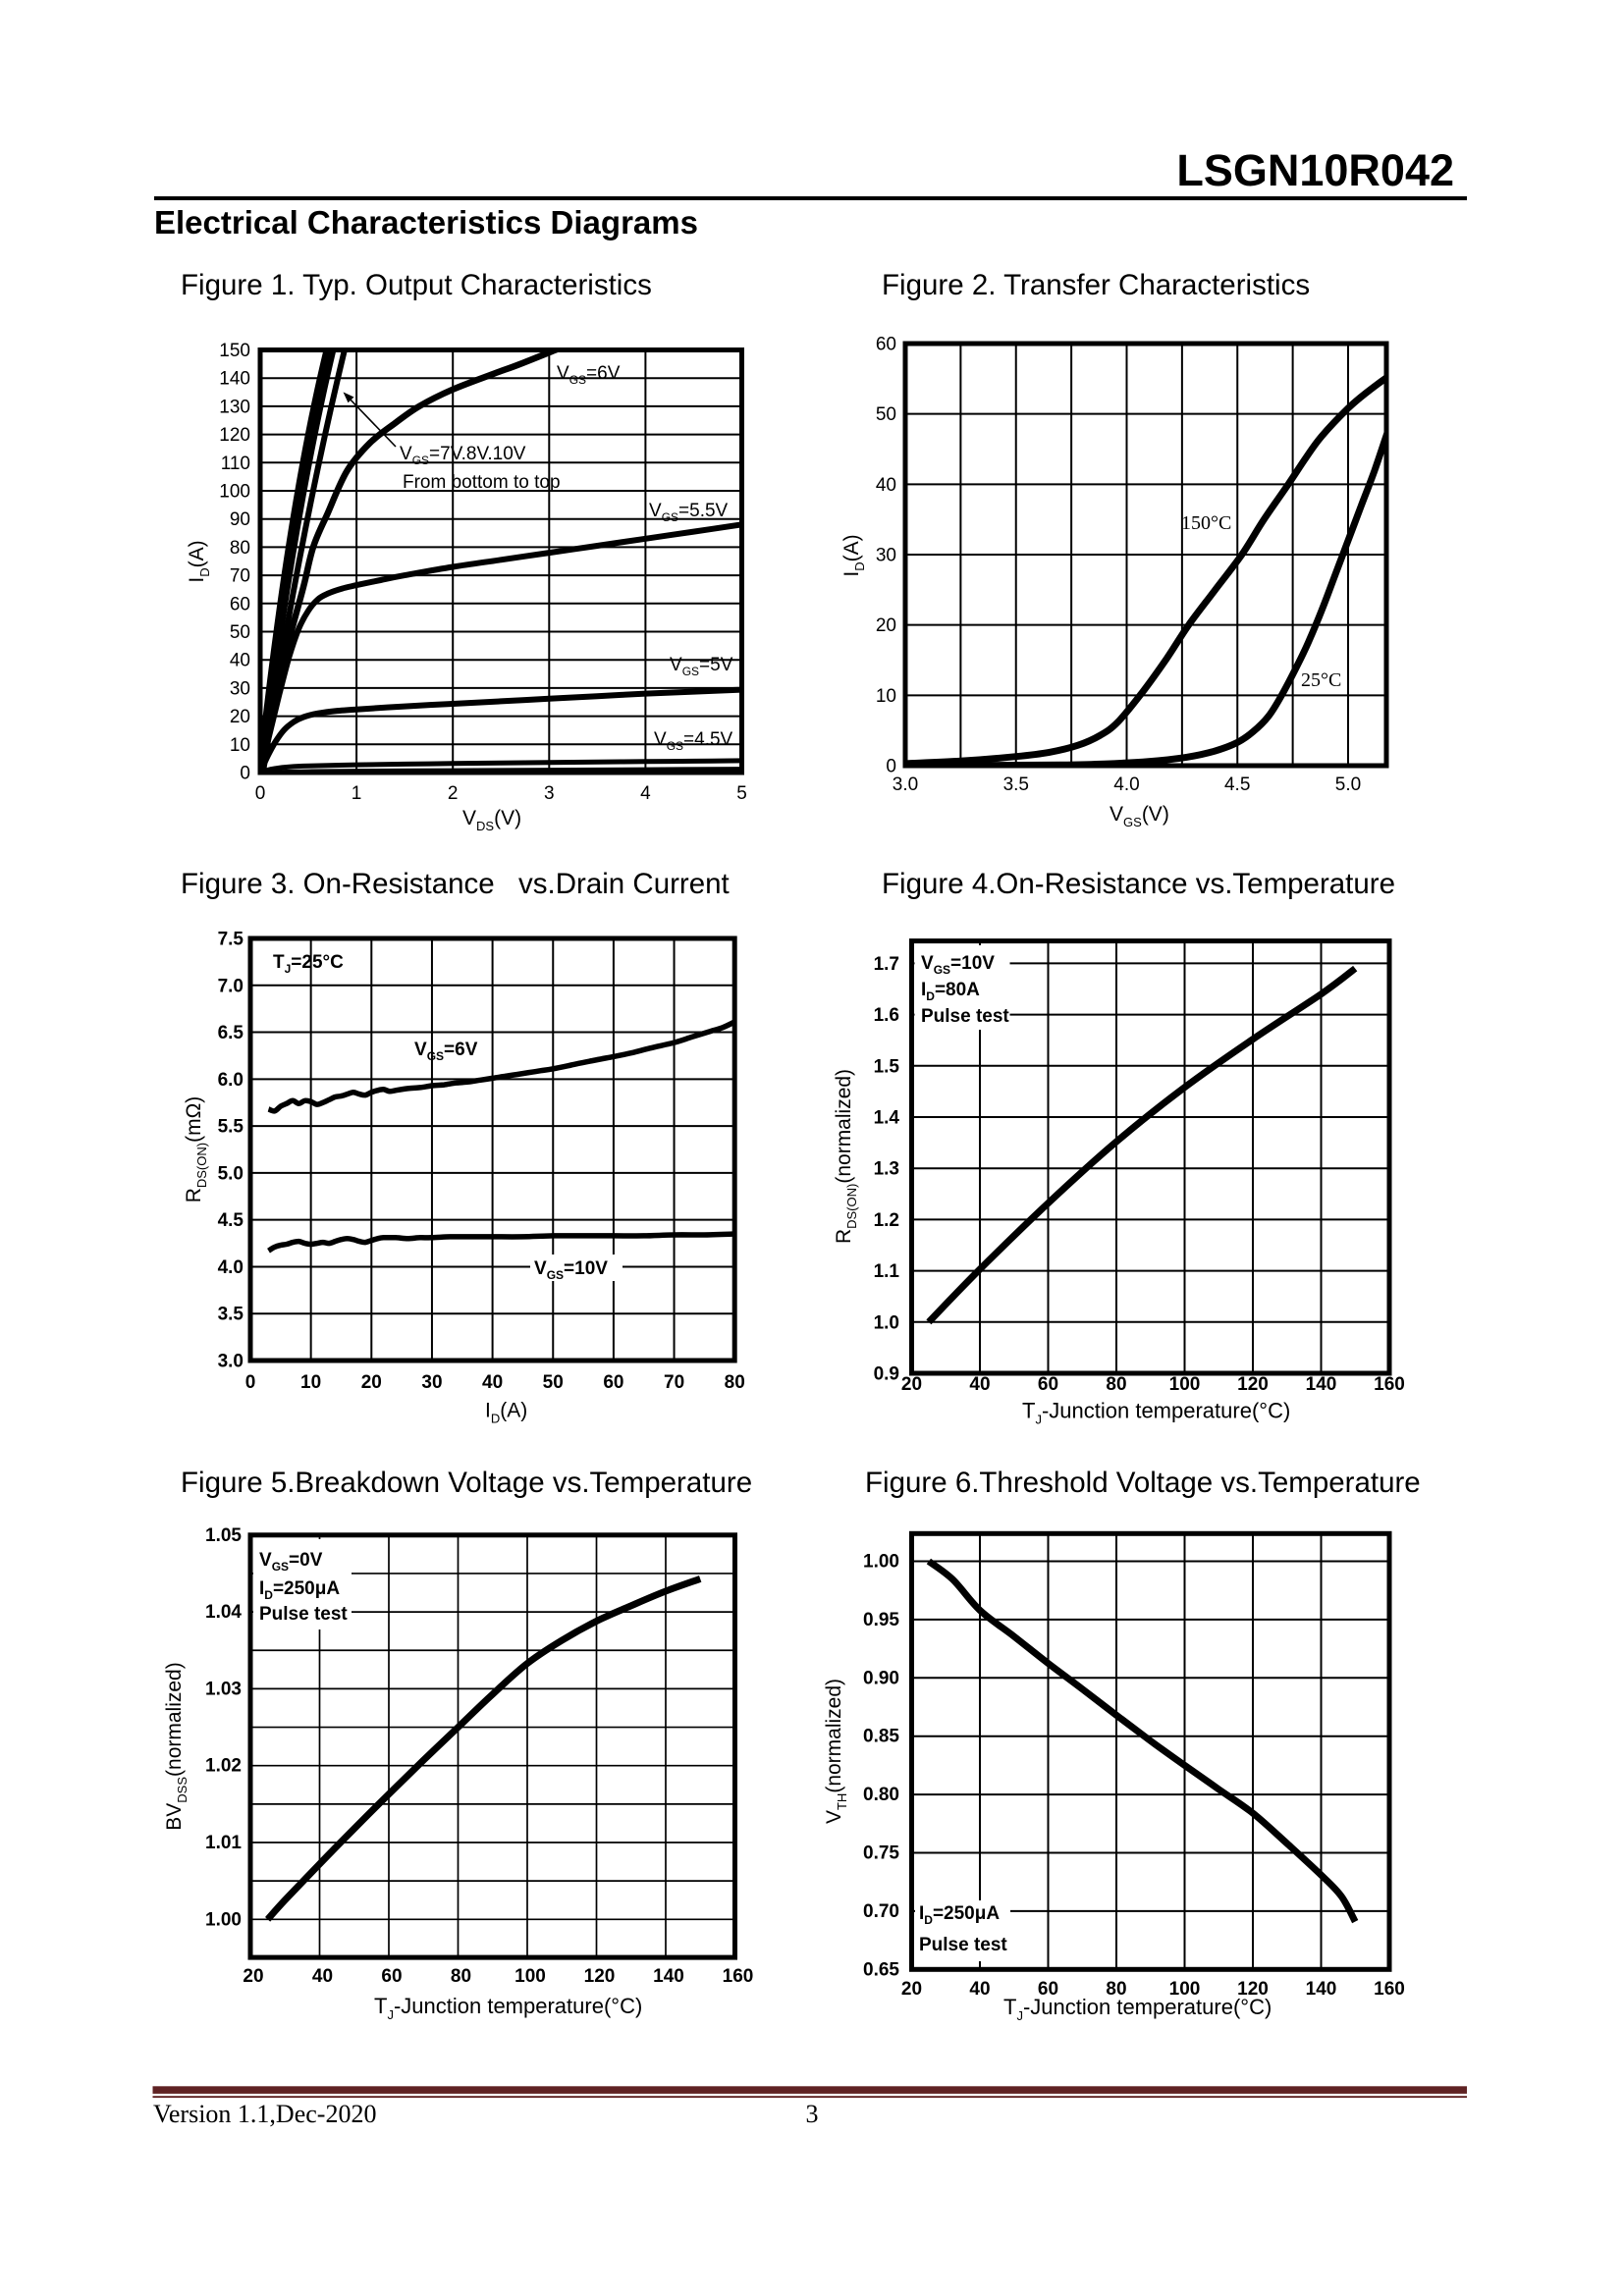 This screenshot has height=2296, width=1624. What do you see at coordinates (357, 793) in the screenshot?
I see `svg-text: 1` at bounding box center [357, 793].